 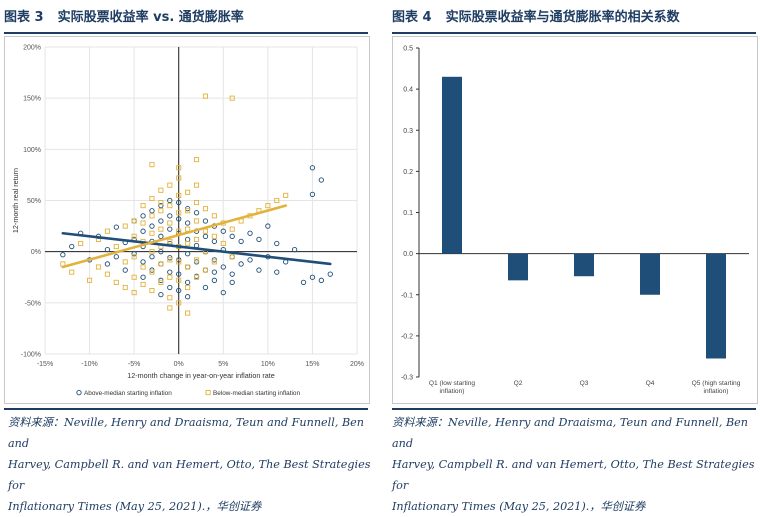 I want to click on figure-number: 图表 4, so click(x=412, y=17).